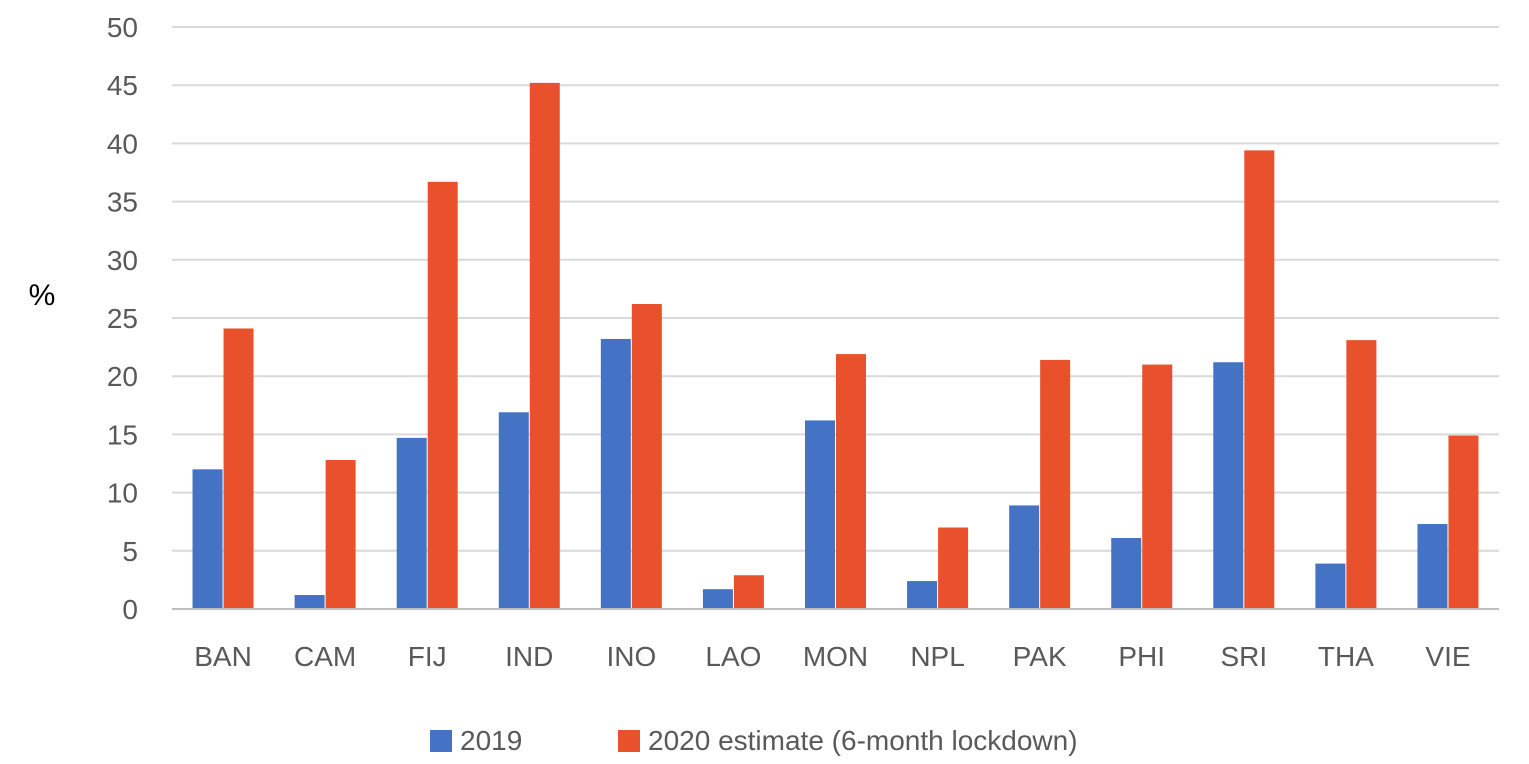 Image resolution: width=1529 pixels, height=764 pixels. I want to click on bar-series2-ino, so click(646, 456).